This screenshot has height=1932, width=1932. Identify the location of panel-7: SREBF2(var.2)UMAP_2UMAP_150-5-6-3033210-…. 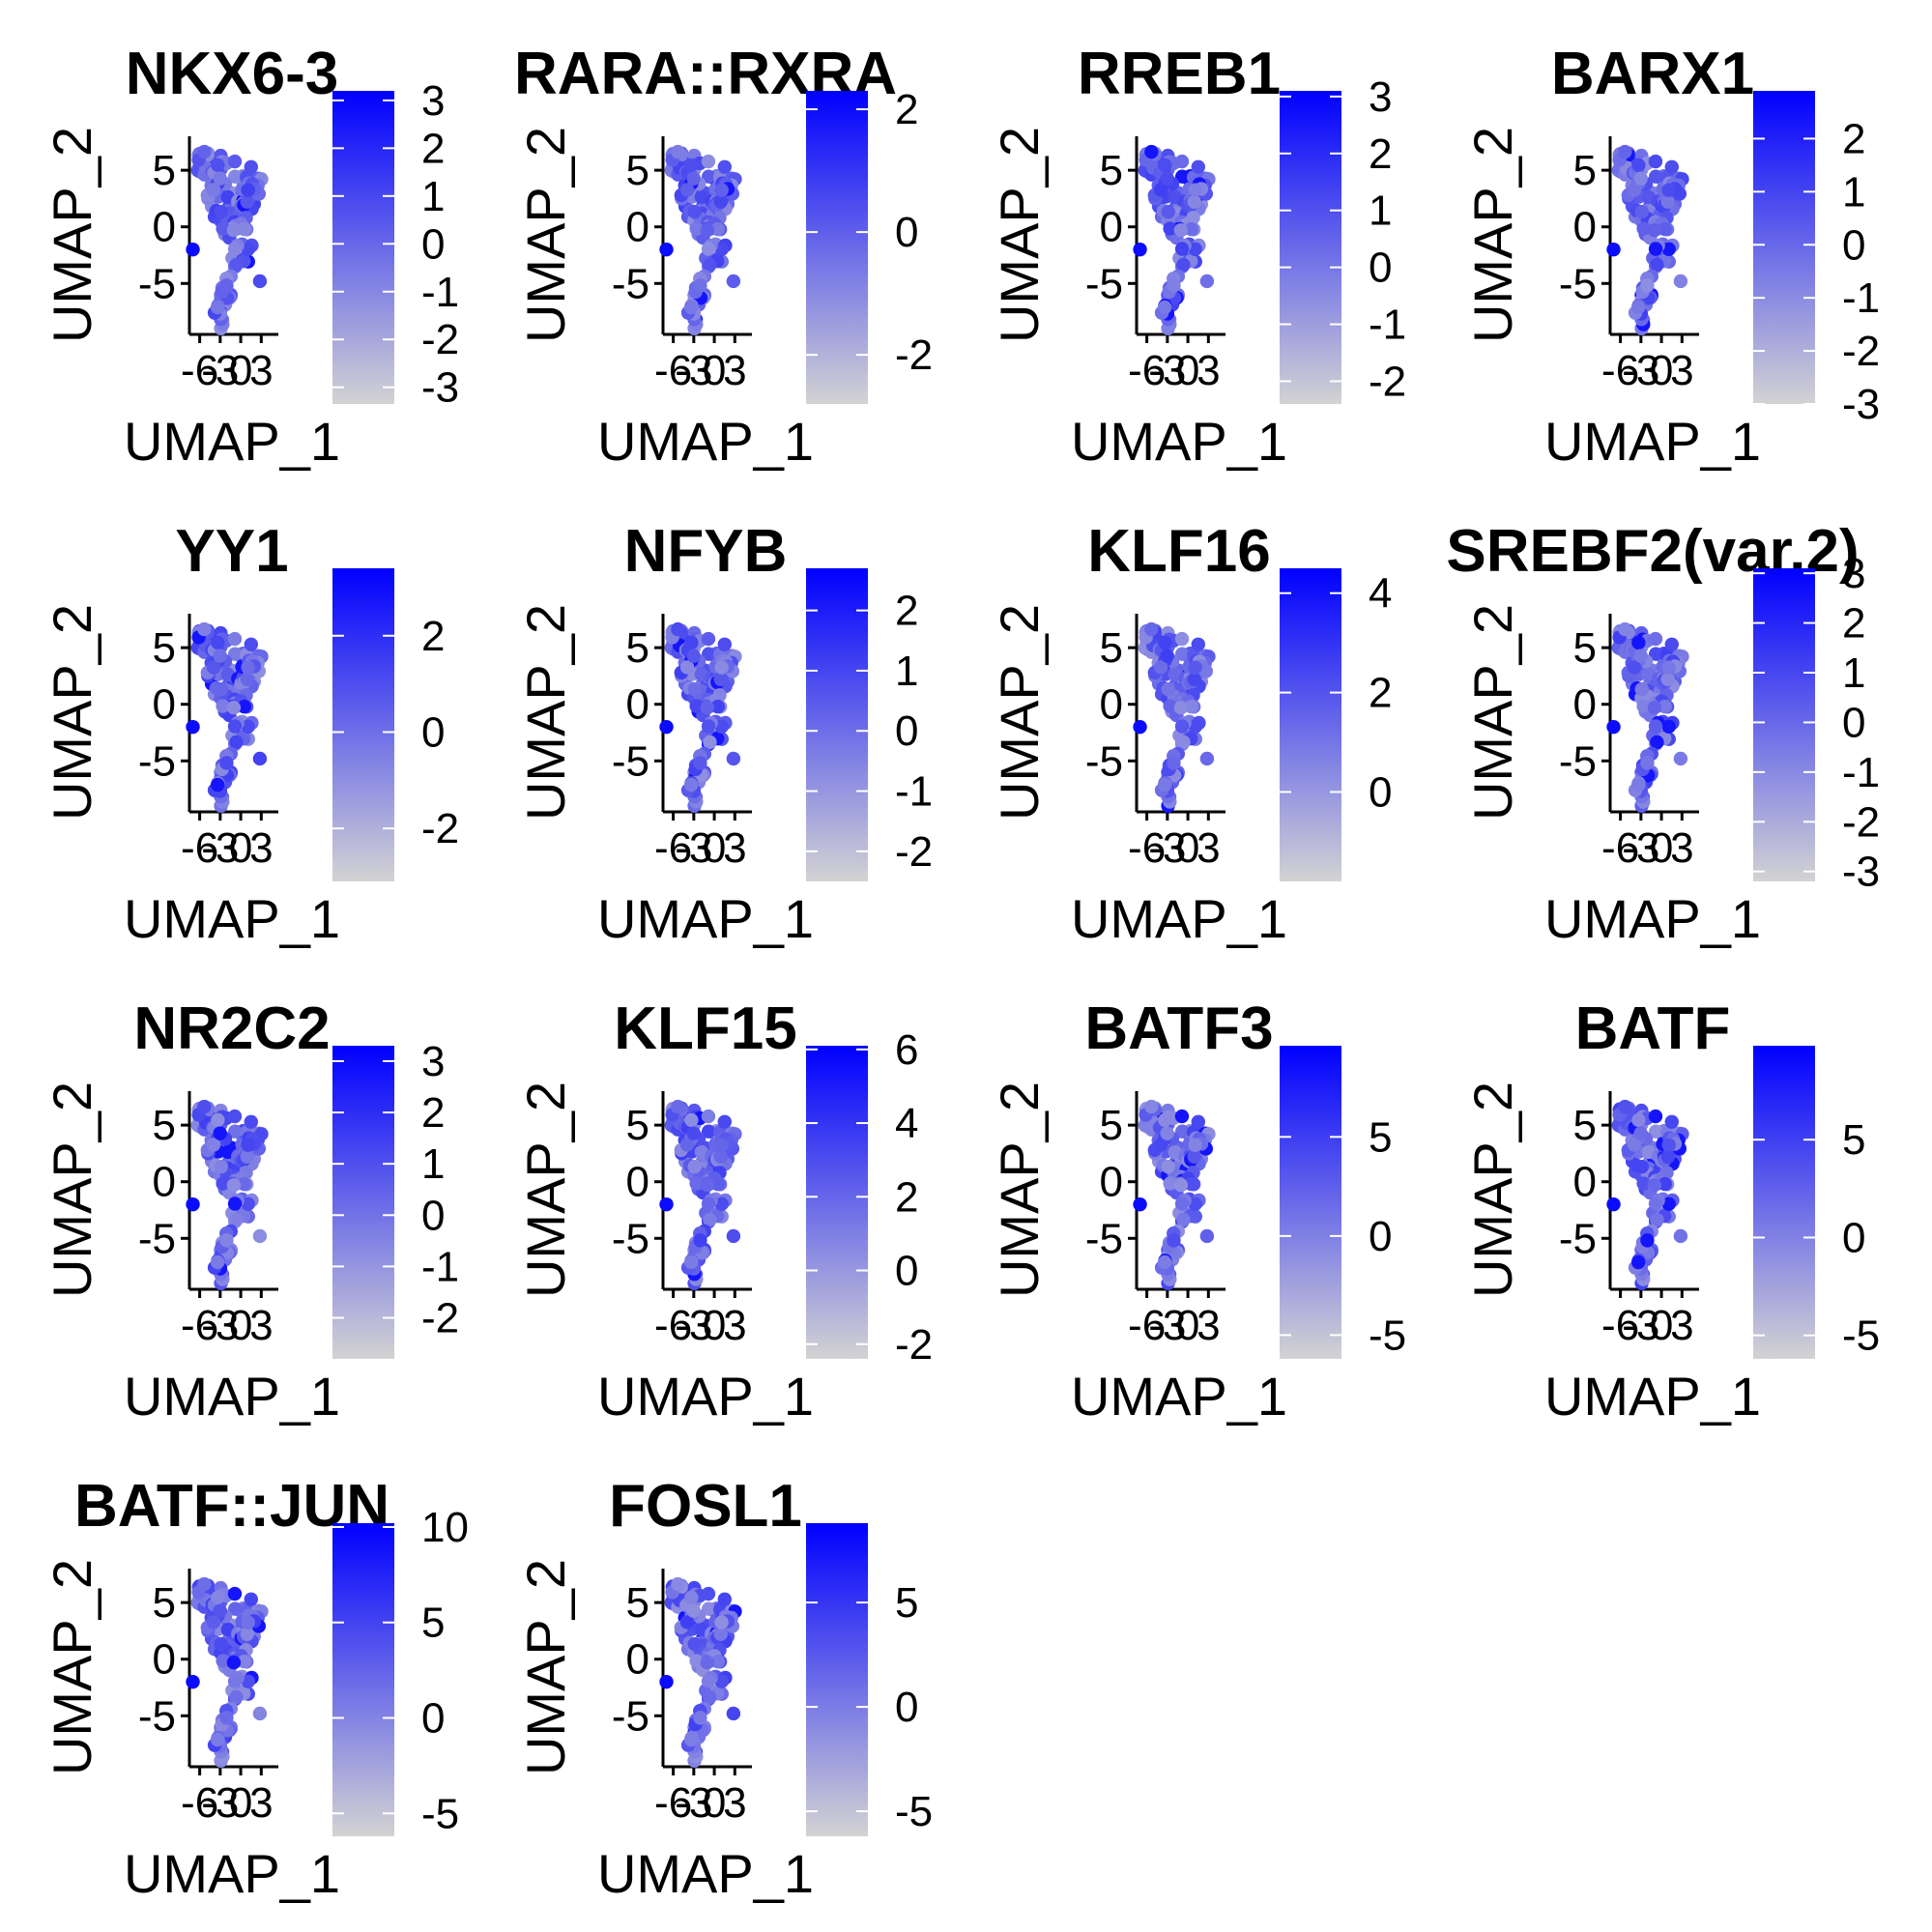
(1663, 733).